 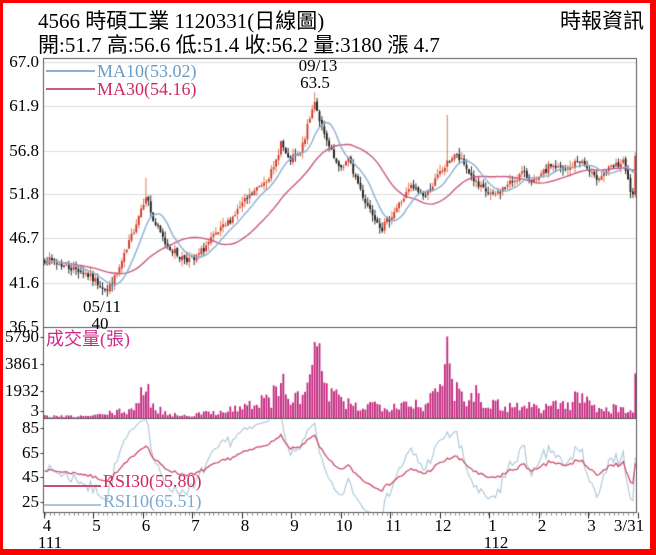 What do you see at coordinates (102, 306) in the screenshot?
I see `annotation-low-date: 05/11` at bounding box center [102, 306].